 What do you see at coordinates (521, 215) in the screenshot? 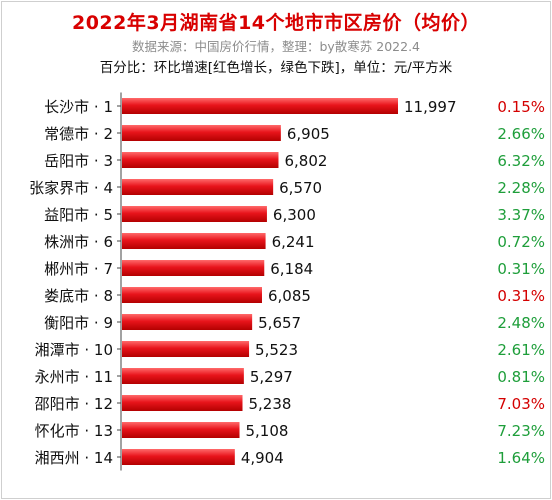
I see `change-label: 3.37%` at bounding box center [521, 215].